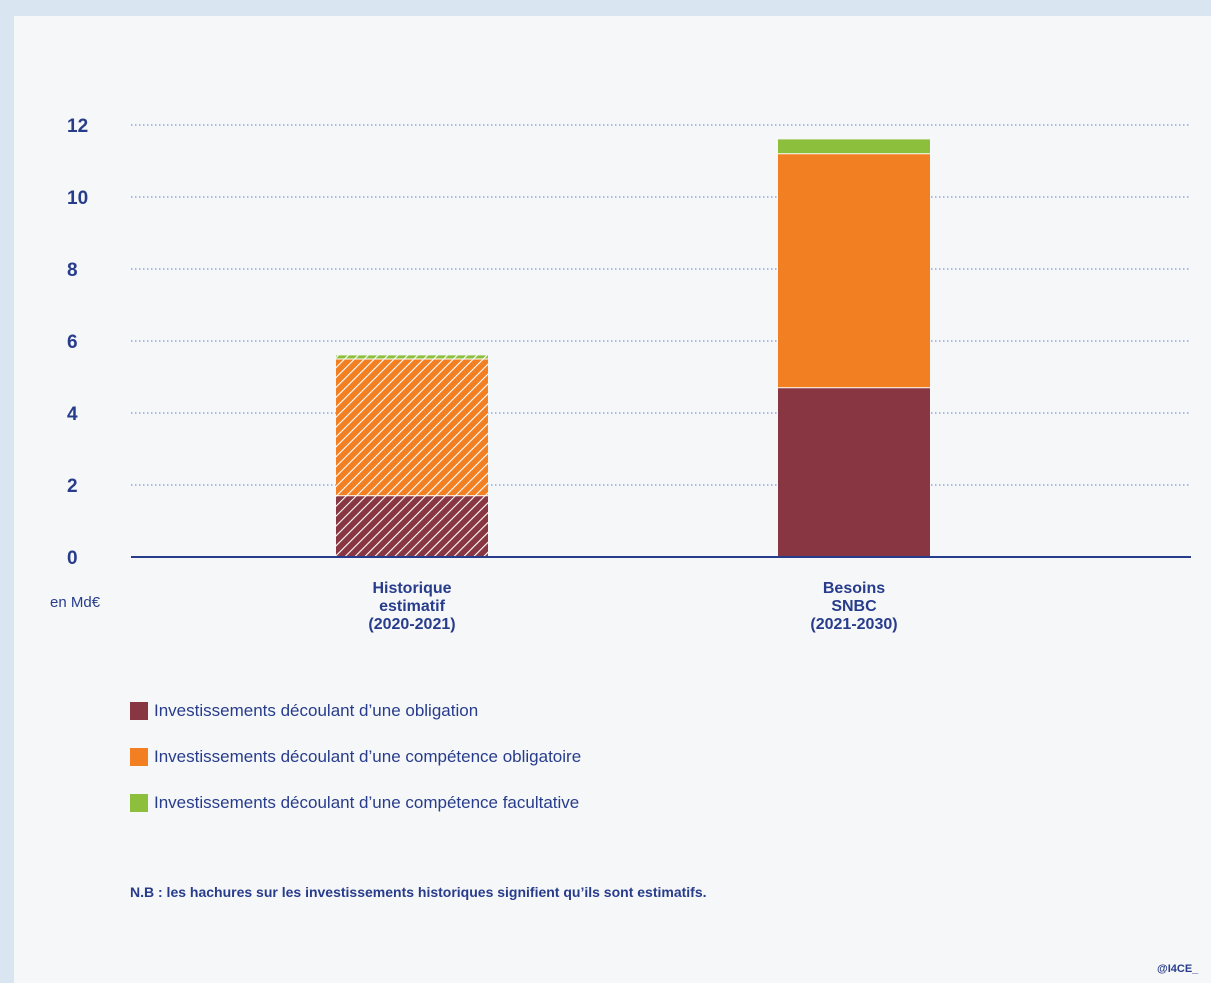 This screenshot has width=1211, height=983. I want to click on credit-label: @I4CE_, so click(1178, 969).